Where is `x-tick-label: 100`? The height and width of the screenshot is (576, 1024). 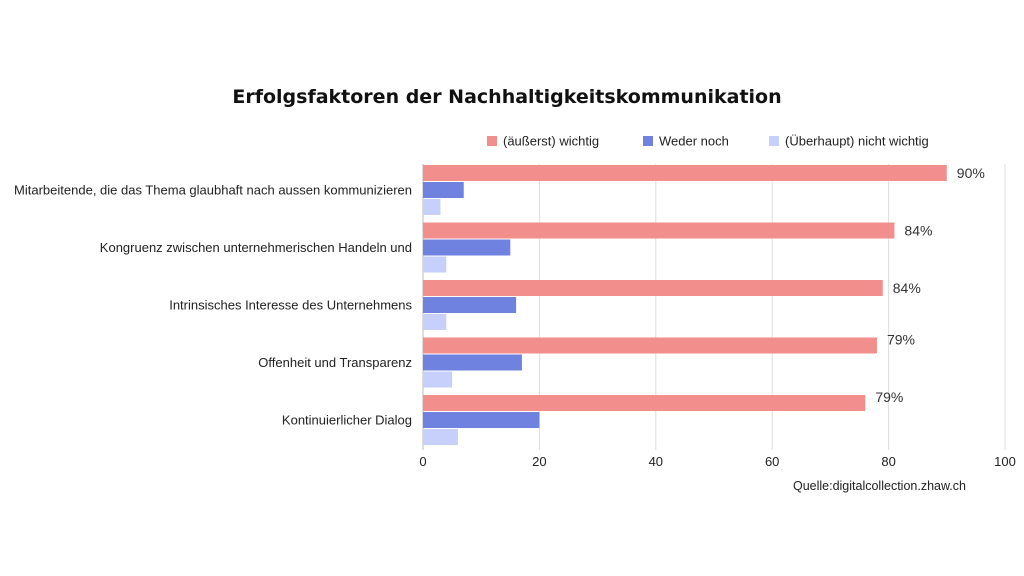 x-tick-label: 100 is located at coordinates (1005, 461).